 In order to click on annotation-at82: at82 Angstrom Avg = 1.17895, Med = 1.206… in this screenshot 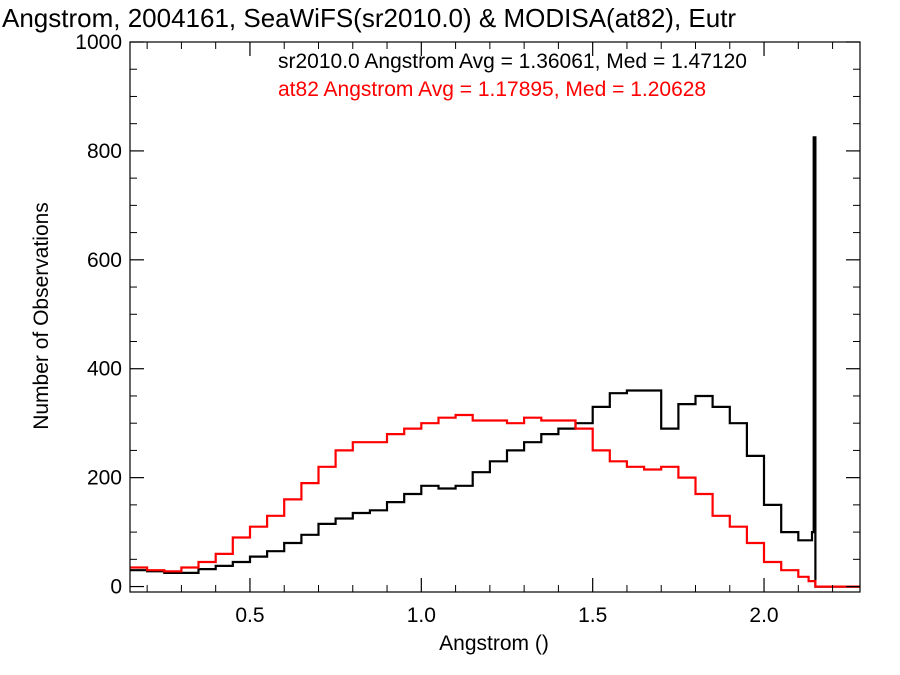, I will do `click(492, 89)`.